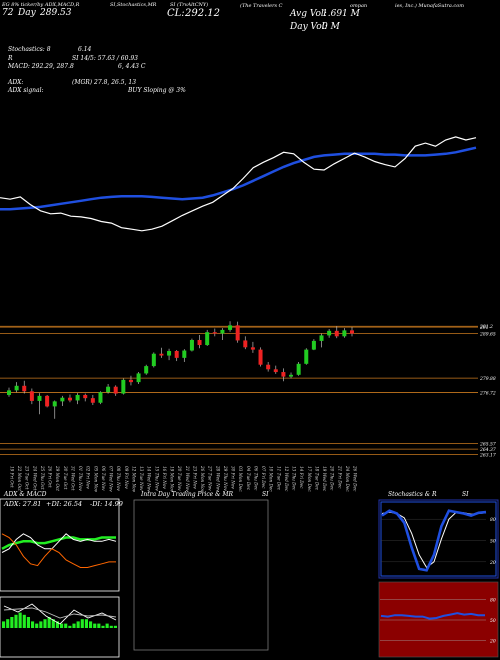 The width and height of the screenshot is (500, 660). I want to click on adx-panel-frame, so click(60, 545).